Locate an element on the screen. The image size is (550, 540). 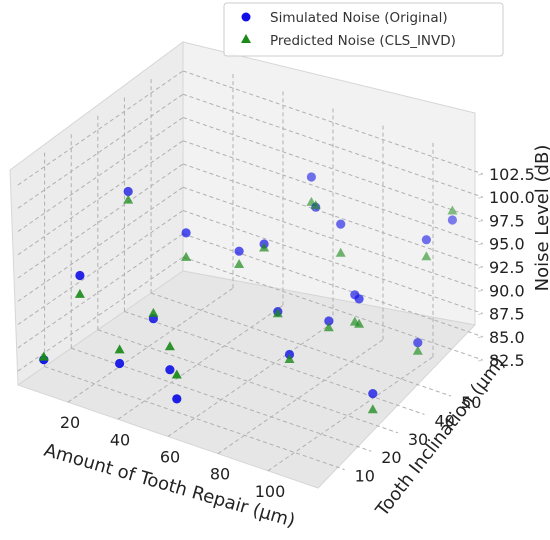
z-axis-label: Noise Level (dB) is located at coordinates (541, 218).